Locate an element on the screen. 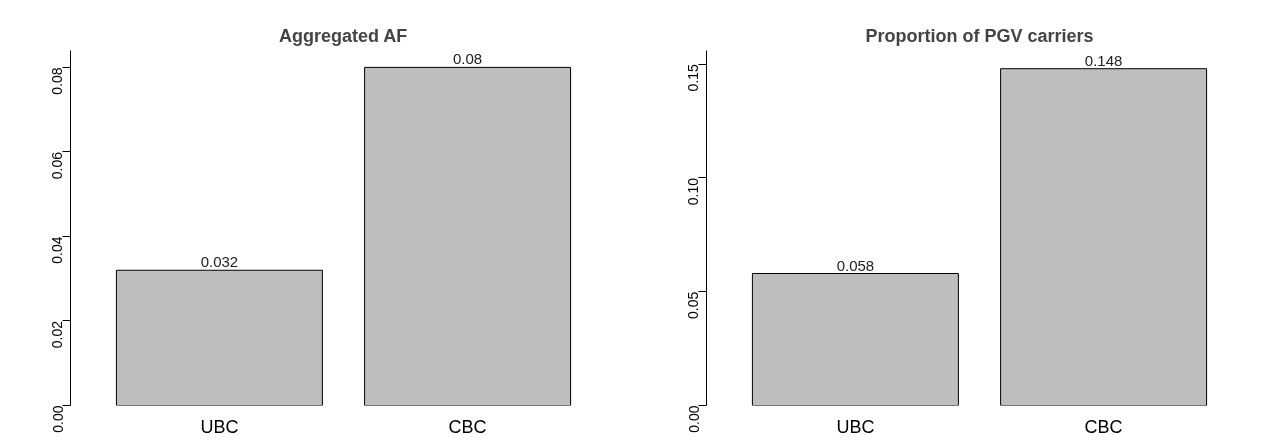  data-label: 0.08 is located at coordinates (467, 59).